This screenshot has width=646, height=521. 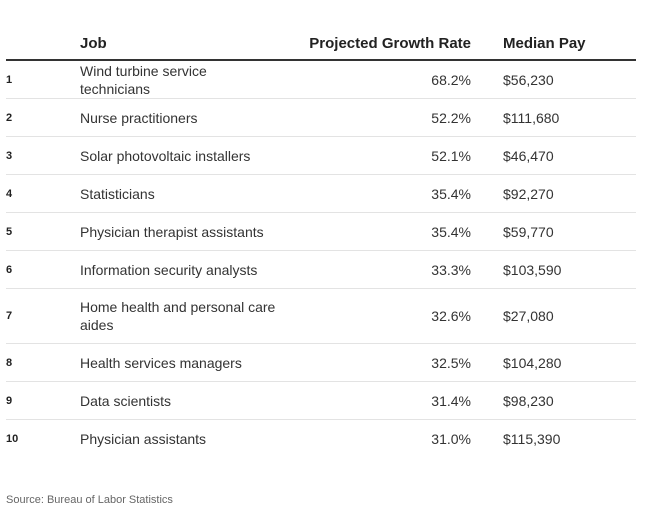 What do you see at coordinates (451, 316) in the screenshot?
I see `growth-cell: 32.6%` at bounding box center [451, 316].